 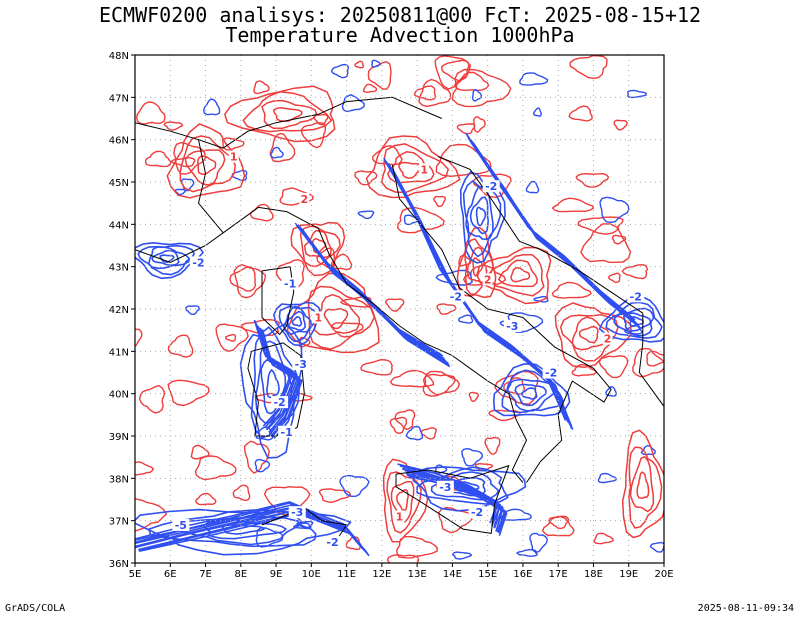 I want to click on lat-tick-label: 47N, so click(x=119, y=98).